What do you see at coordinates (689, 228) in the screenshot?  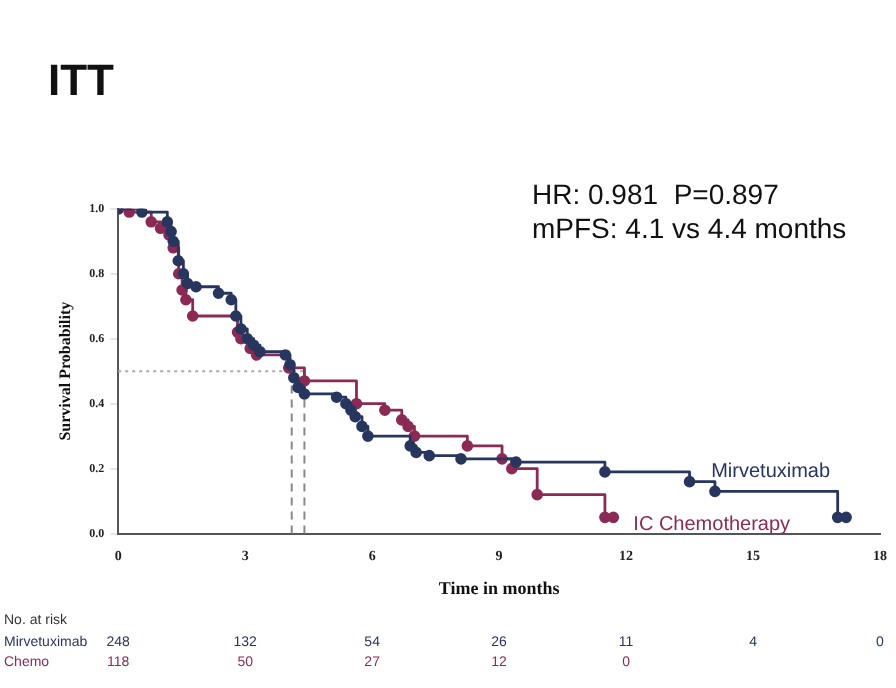 I see `annotation: mPFS: 4.1 vs 4.4 months` at bounding box center [689, 228].